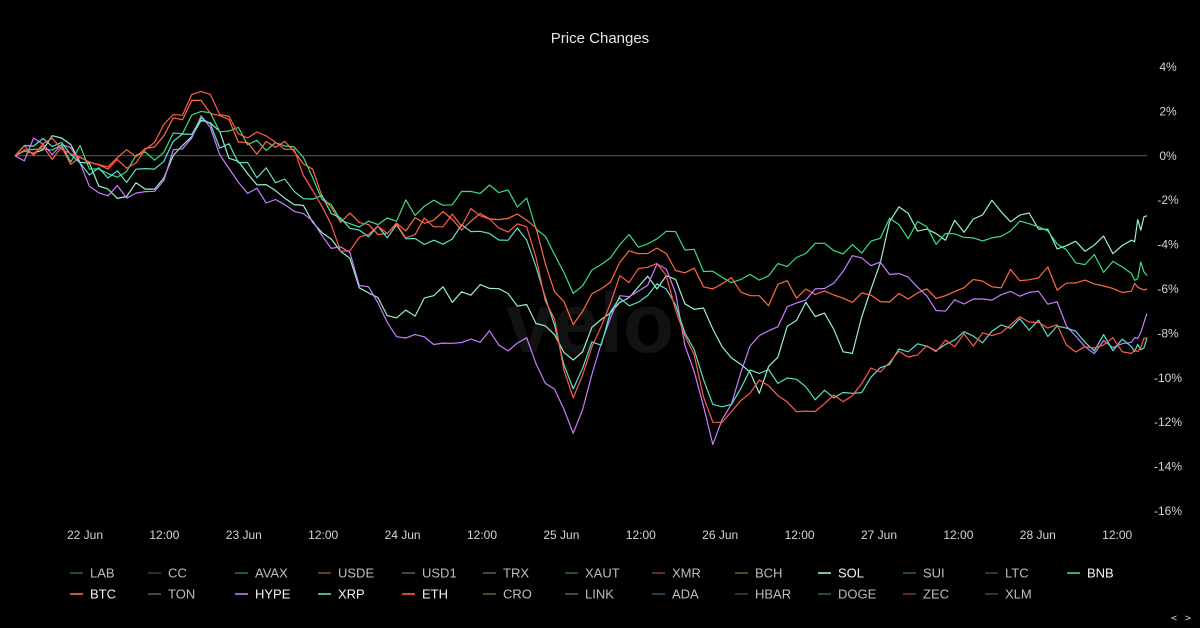 This screenshot has width=1200, height=628. Describe the element at coordinates (516, 573) in the screenshot. I see `legend-label: TRX` at that location.